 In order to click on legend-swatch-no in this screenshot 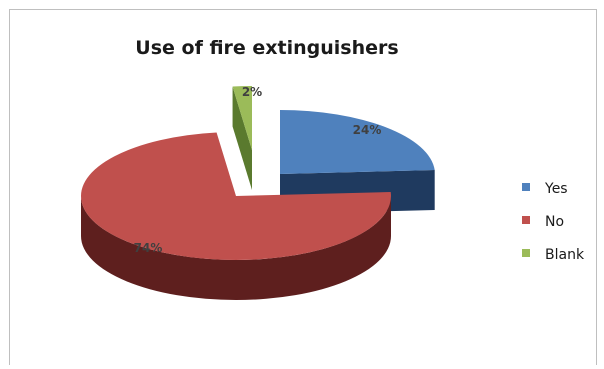, I will do `click(526, 220)`.